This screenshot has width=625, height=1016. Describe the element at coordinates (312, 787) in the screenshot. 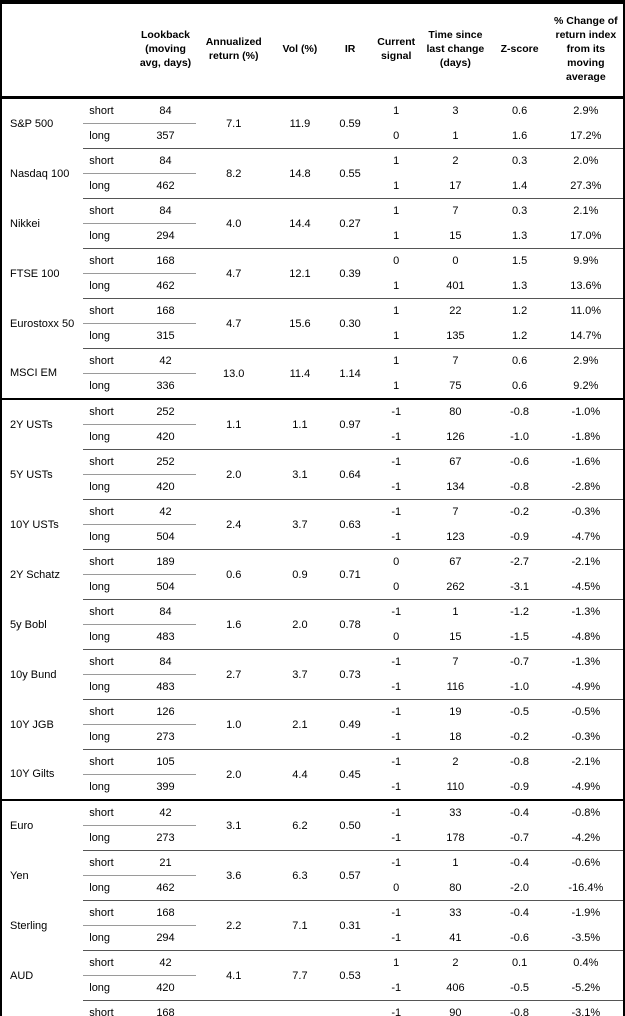

I see `table-row: long 399 -1 110 -0.9 -4.9%` at that location.